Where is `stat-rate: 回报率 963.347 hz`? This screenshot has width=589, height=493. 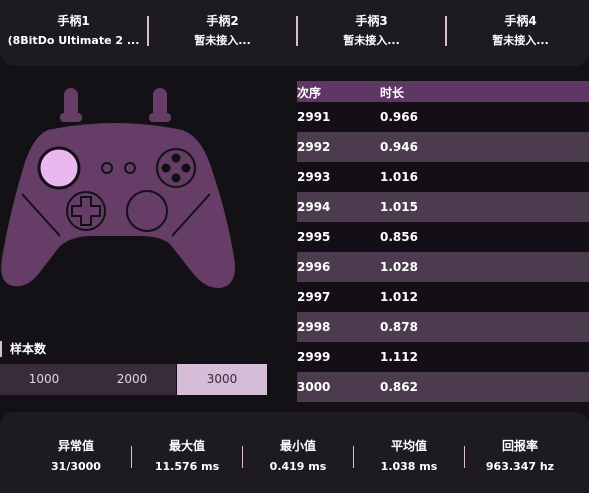 stat-rate: 回报率 963.347 hz is located at coordinates (520, 456).